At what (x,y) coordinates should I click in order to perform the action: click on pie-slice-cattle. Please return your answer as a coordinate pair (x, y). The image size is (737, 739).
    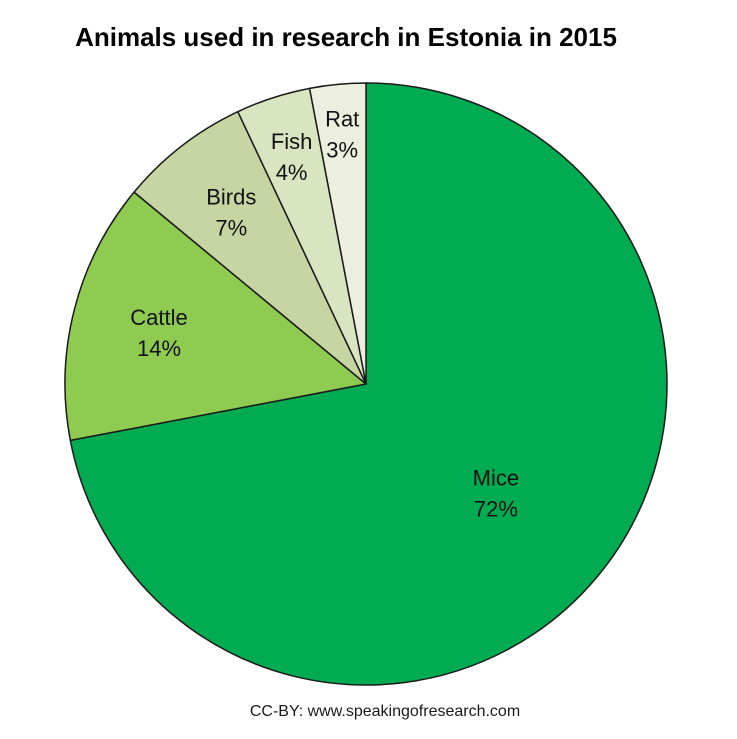
    Looking at the image, I should click on (215, 316).